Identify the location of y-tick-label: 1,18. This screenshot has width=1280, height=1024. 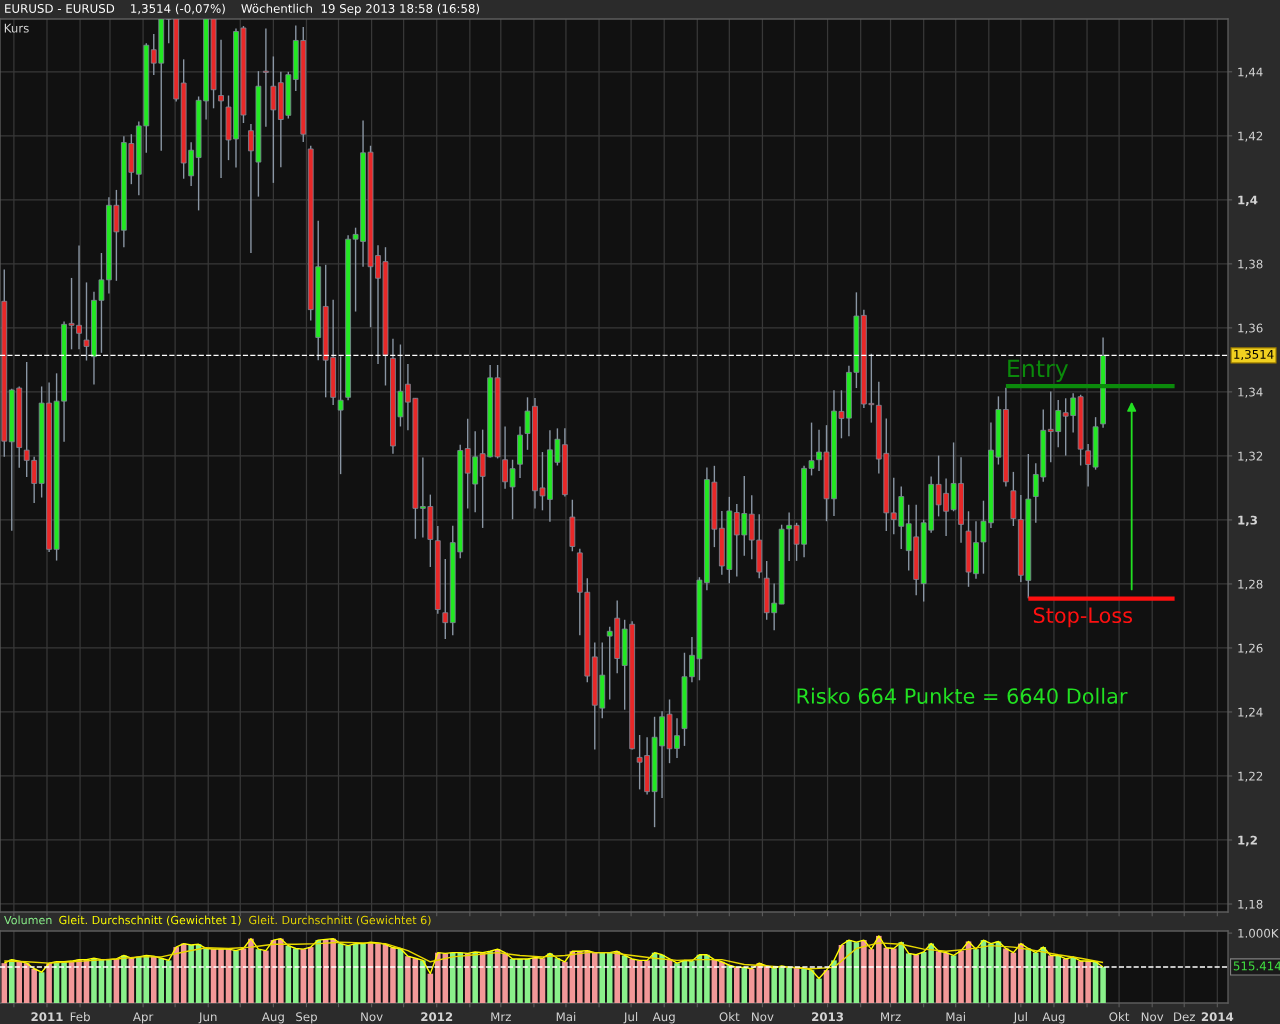
(1250, 904).